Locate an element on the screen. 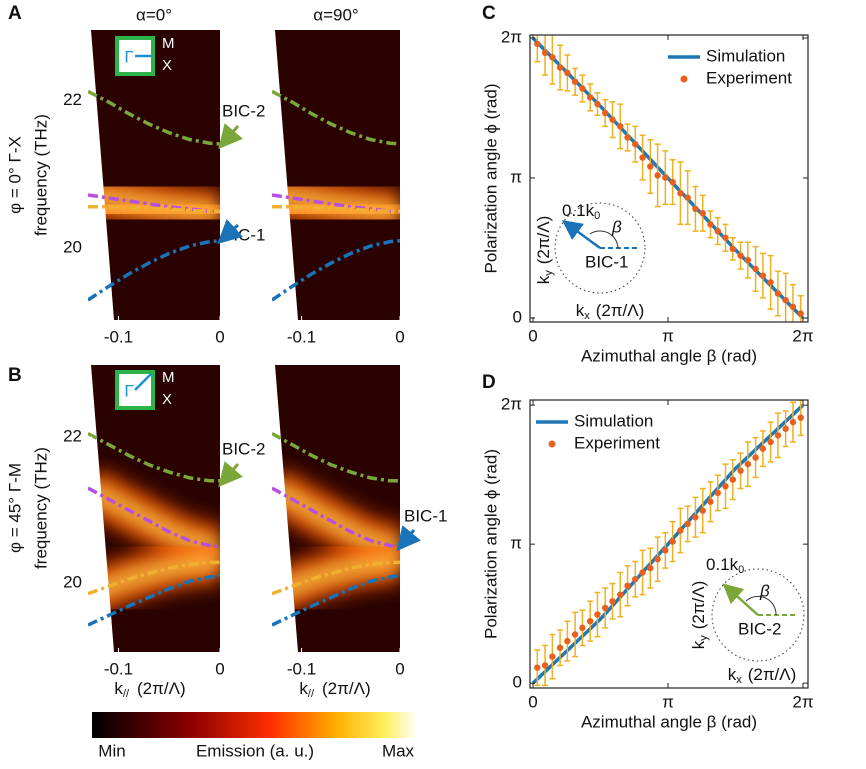 The height and width of the screenshot is (769, 866). inset-label: BIC-1 is located at coordinates (606, 261).